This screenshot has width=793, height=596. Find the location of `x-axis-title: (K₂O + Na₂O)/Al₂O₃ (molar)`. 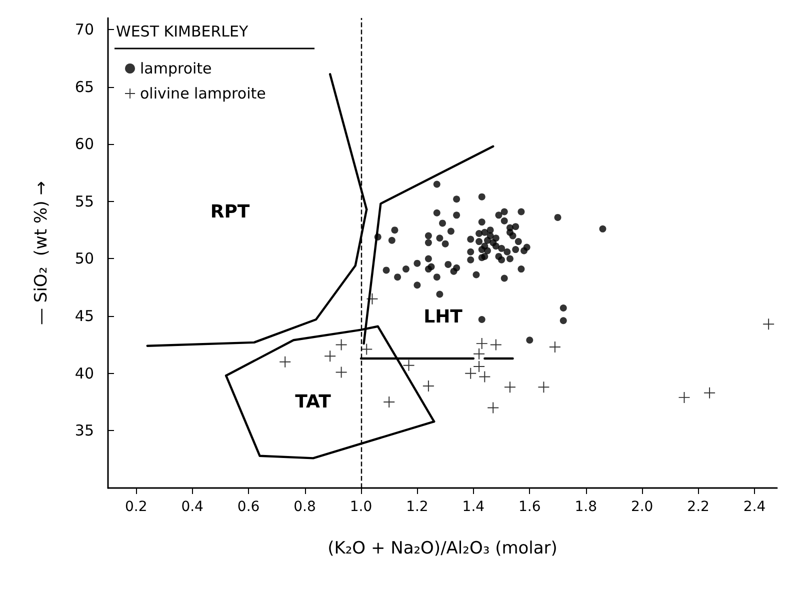

x-axis-title: (K₂O + Na₂O)/Al₂O₃ (molar) is located at coordinates (443, 548).